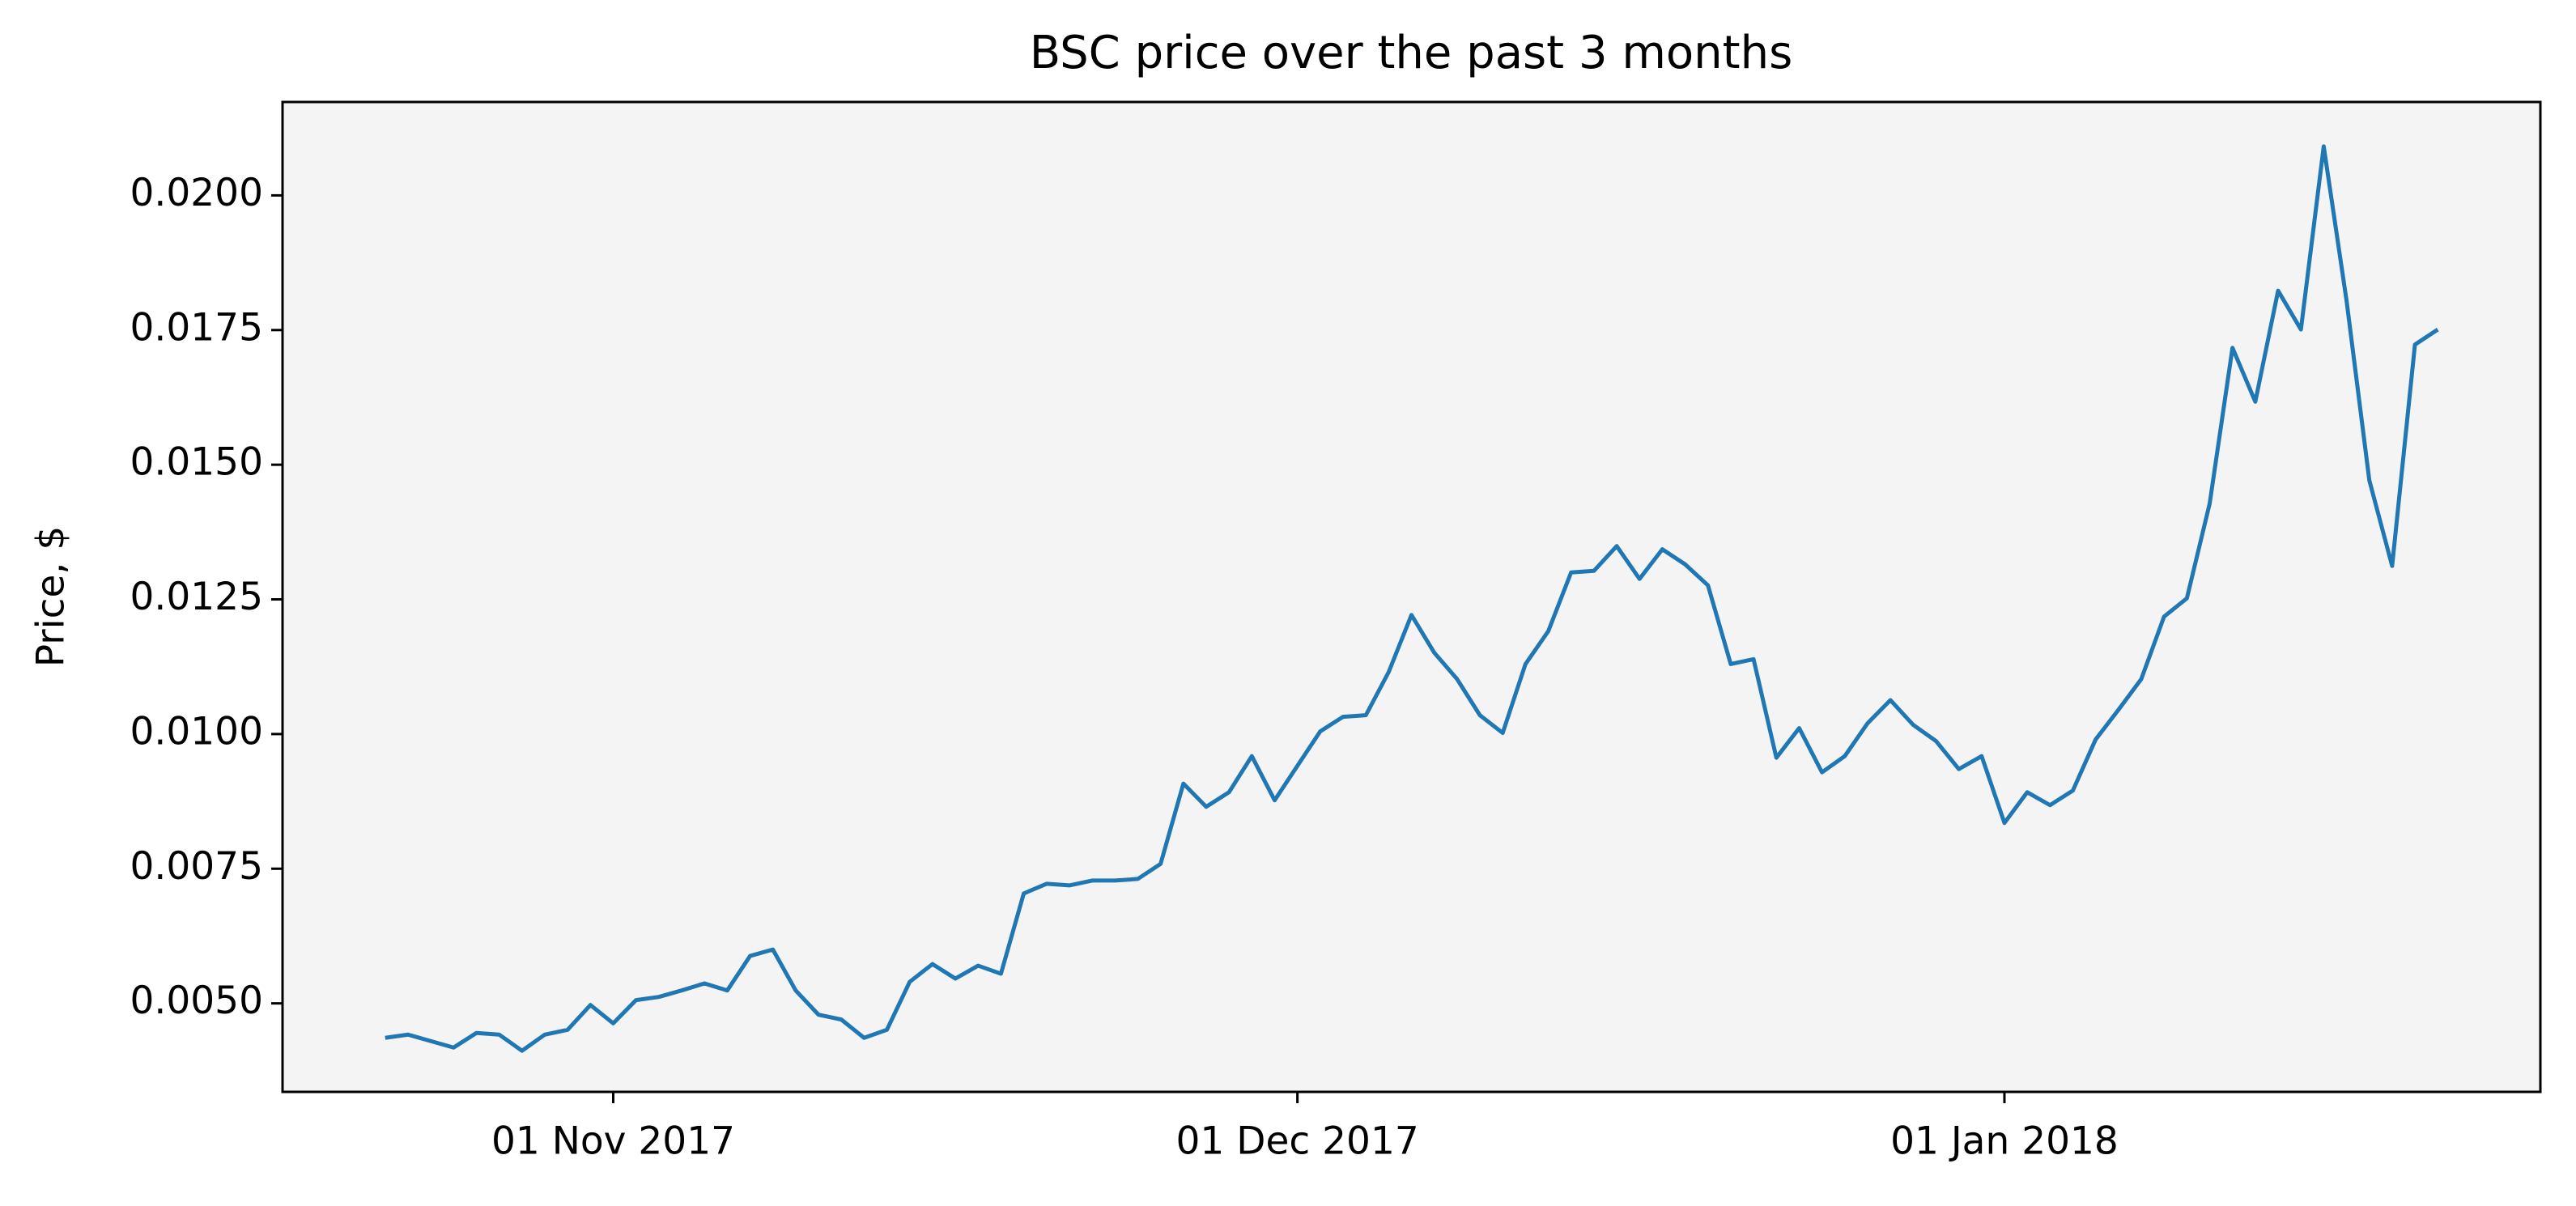 The width and height of the screenshot is (2576, 1206). What do you see at coordinates (196, 327) in the screenshot?
I see `y-tick-label: 0.0175` at bounding box center [196, 327].